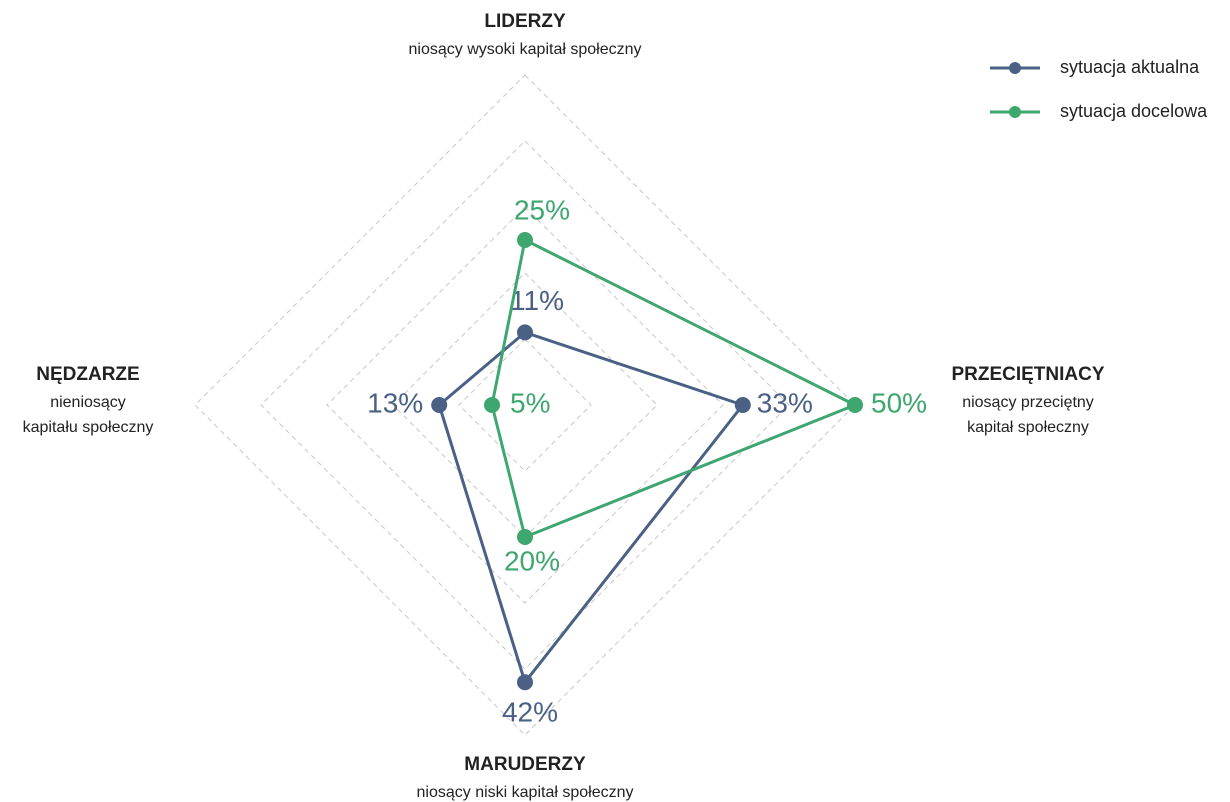 The width and height of the screenshot is (1230, 802). What do you see at coordinates (530, 402) in the screenshot?
I see `data-label: 5%` at bounding box center [530, 402].